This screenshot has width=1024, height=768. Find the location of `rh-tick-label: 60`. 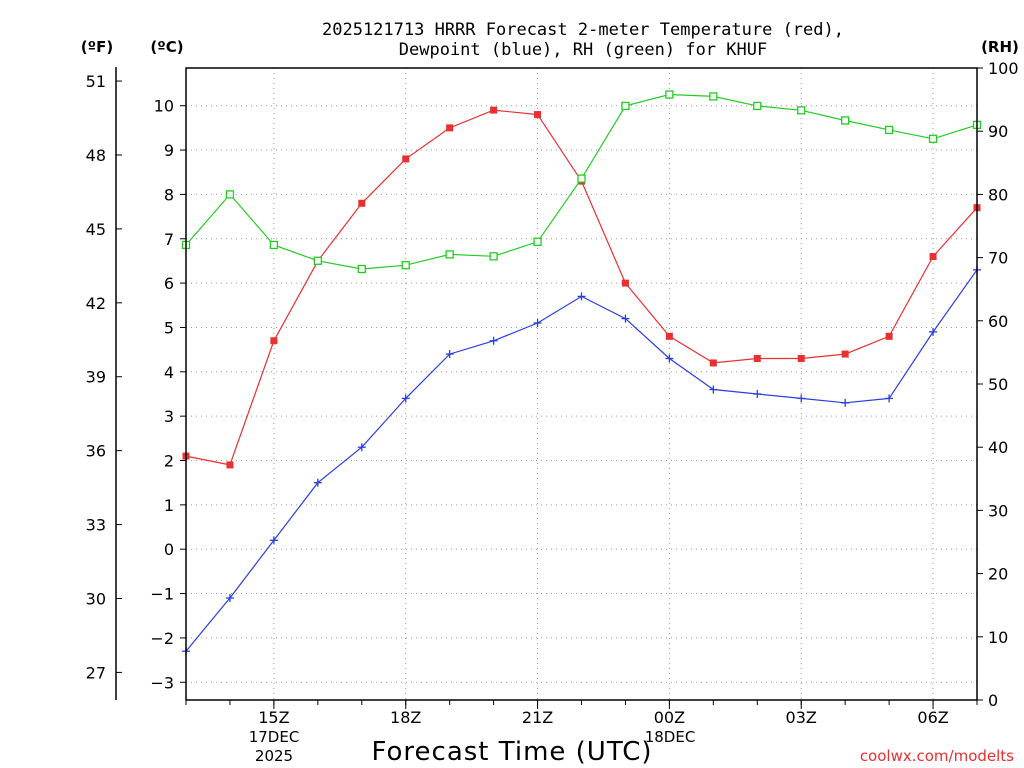

rh-tick-label: 60 is located at coordinates (998, 321).